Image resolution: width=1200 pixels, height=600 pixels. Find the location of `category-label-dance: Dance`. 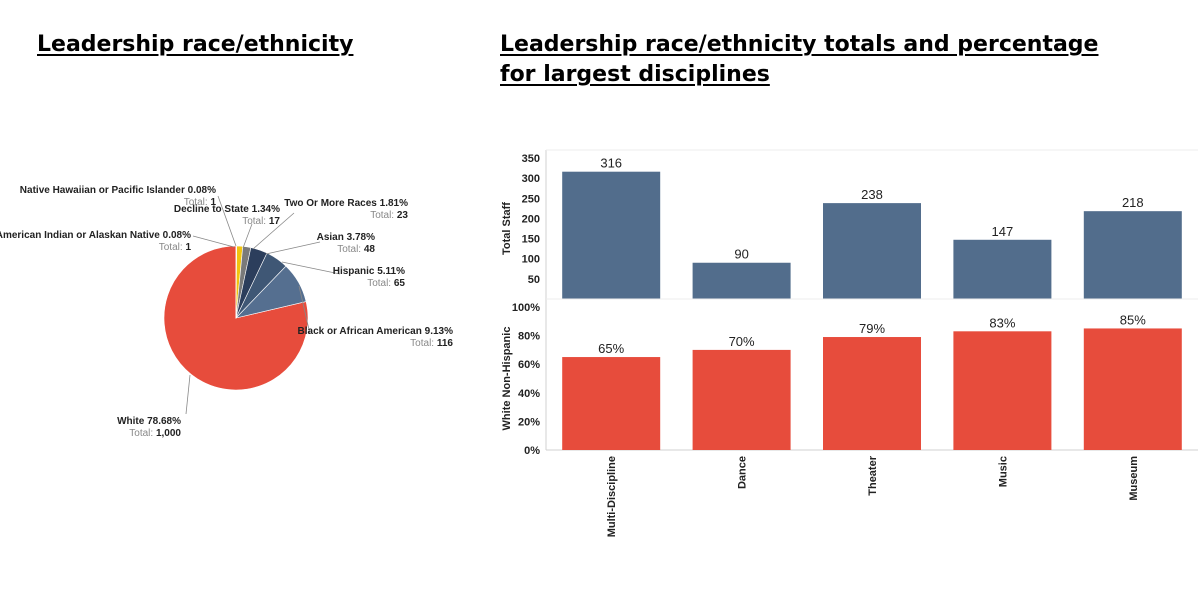

category-label-dance: Dance is located at coordinates (743, 472).